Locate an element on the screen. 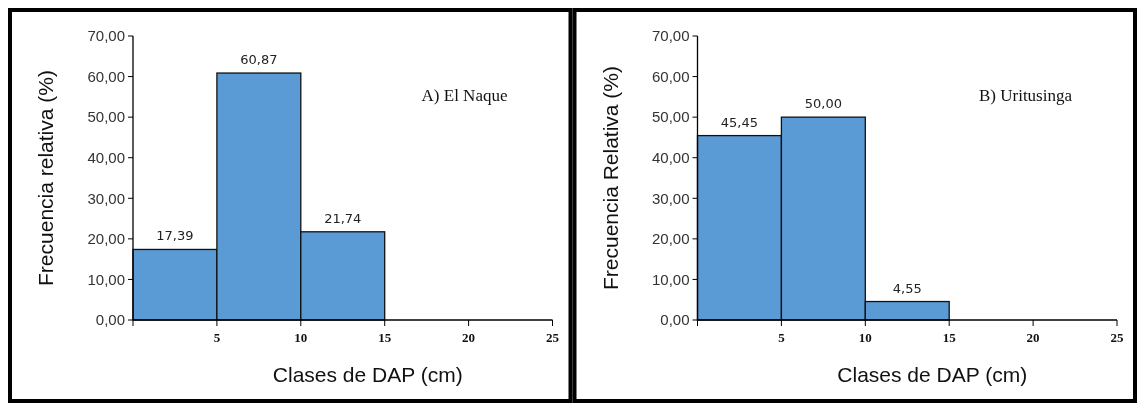 This screenshot has width=1145, height=411. annotation: A) El Naque is located at coordinates (464, 95).